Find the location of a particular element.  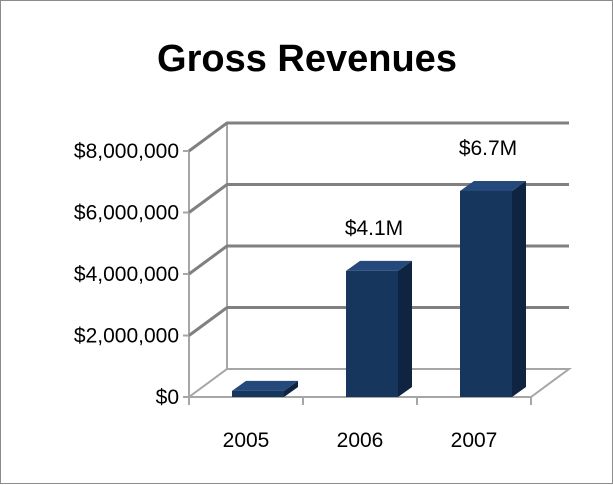

x-axis-ticks: 2005 2006 2007 is located at coordinates (360, 424).